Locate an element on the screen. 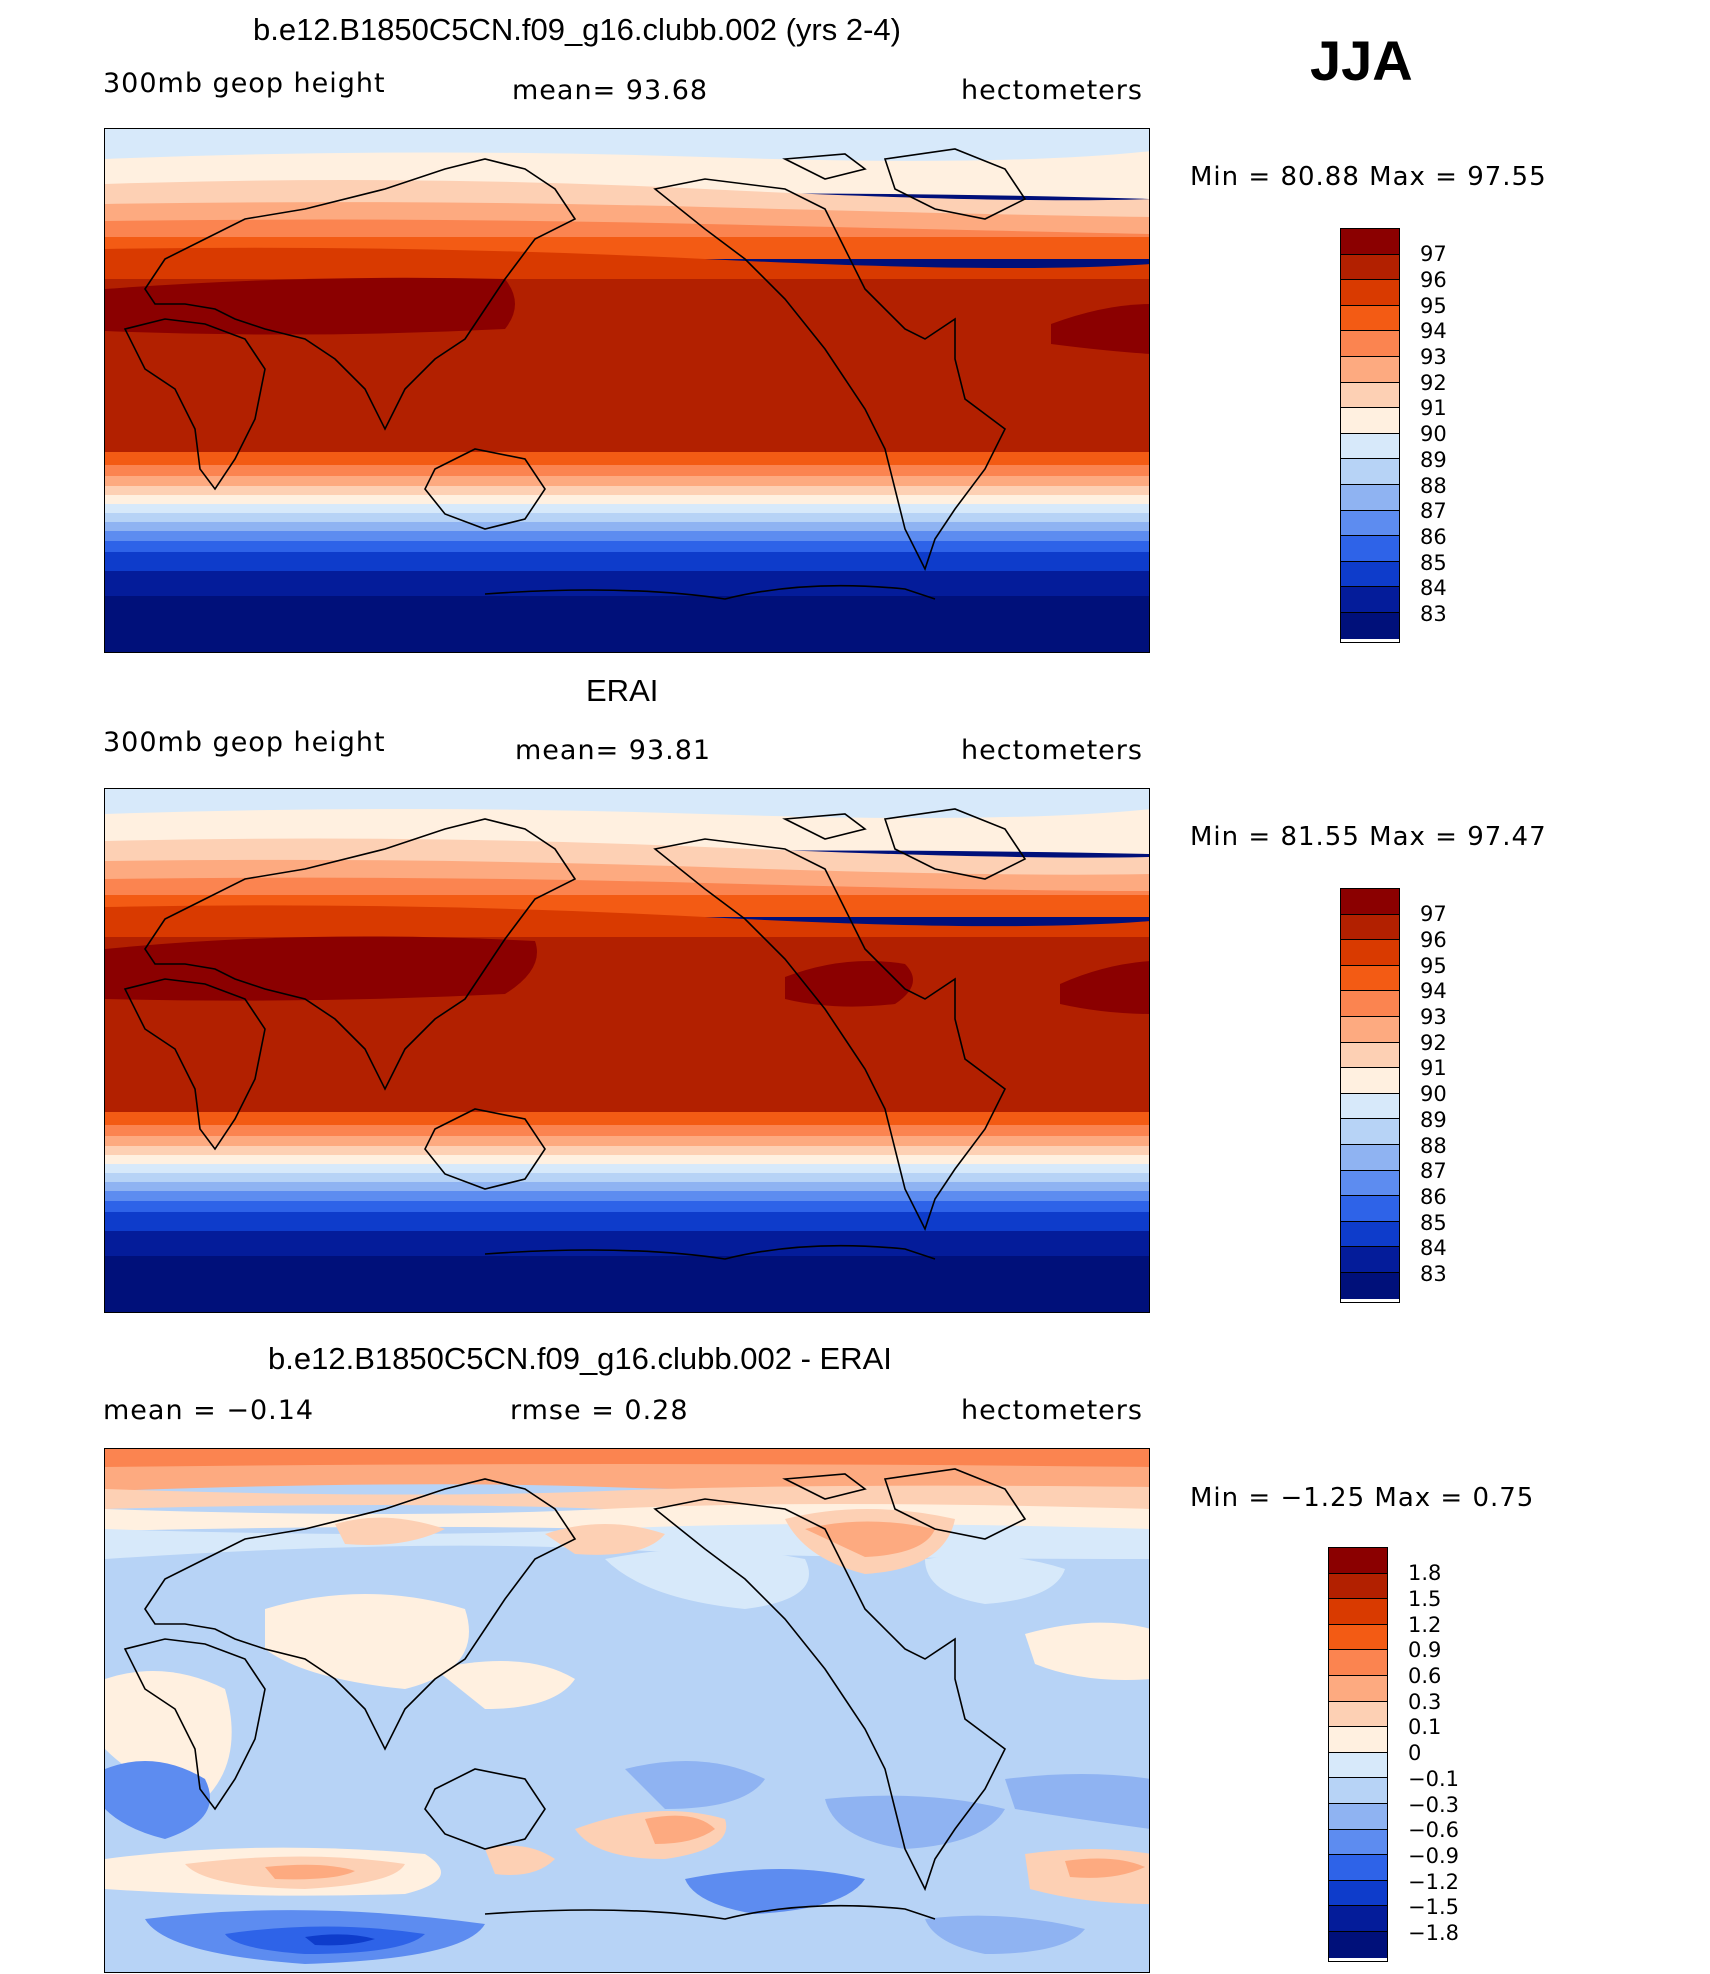 Image resolution: width=1710 pixels, height=1974 pixels. panel1-colorbar-tick: 92 is located at coordinates (1433, 383).